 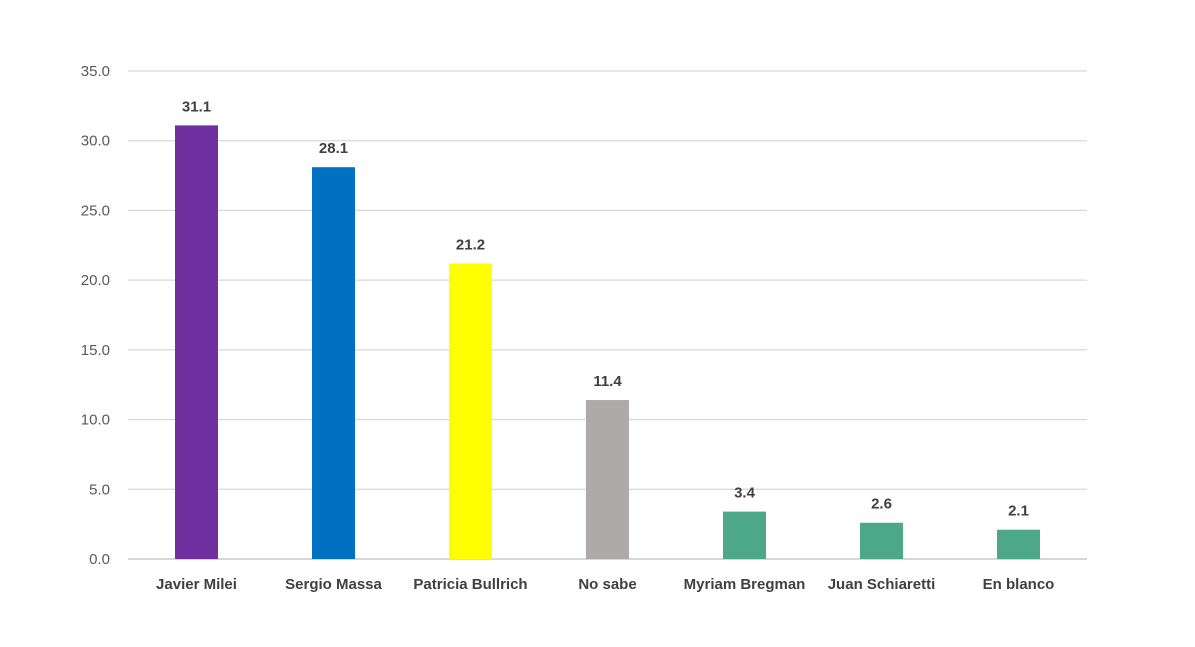 What do you see at coordinates (95, 420) in the screenshot?
I see `y-tick-label: 10.0` at bounding box center [95, 420].